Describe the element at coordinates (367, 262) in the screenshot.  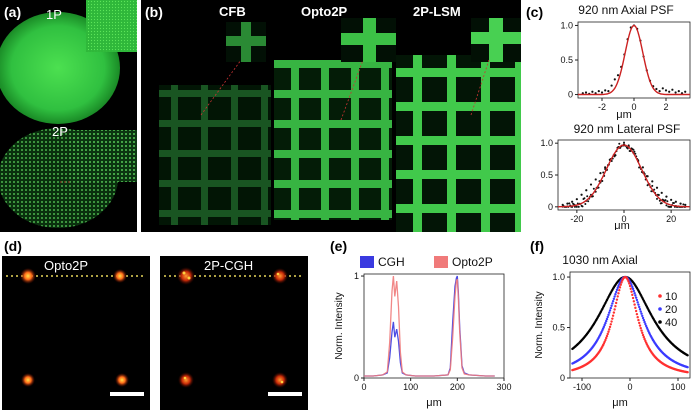
I see `legend-swatch` at that location.